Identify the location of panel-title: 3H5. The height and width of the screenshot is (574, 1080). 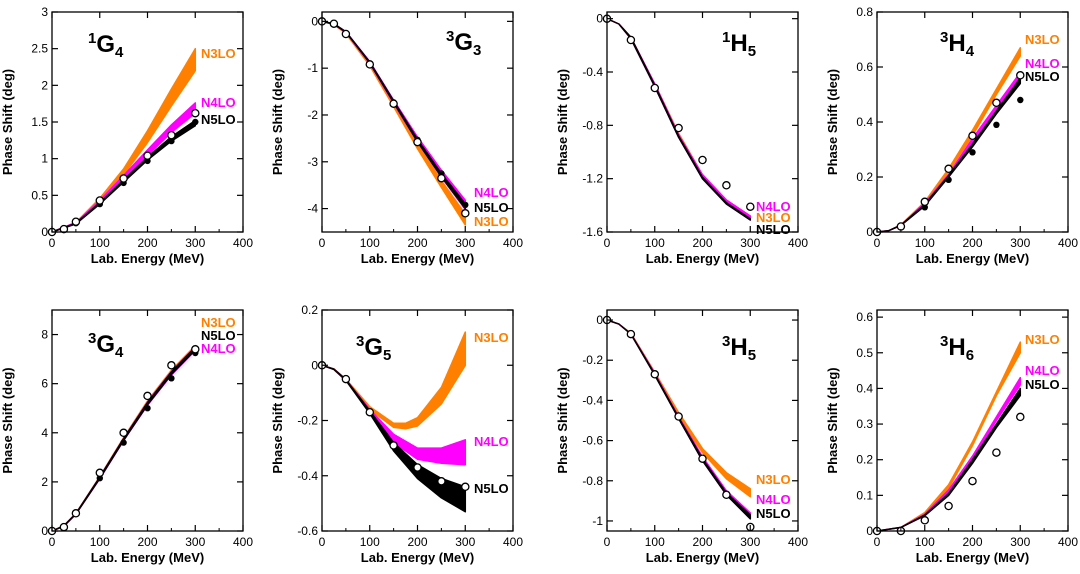
(739, 348).